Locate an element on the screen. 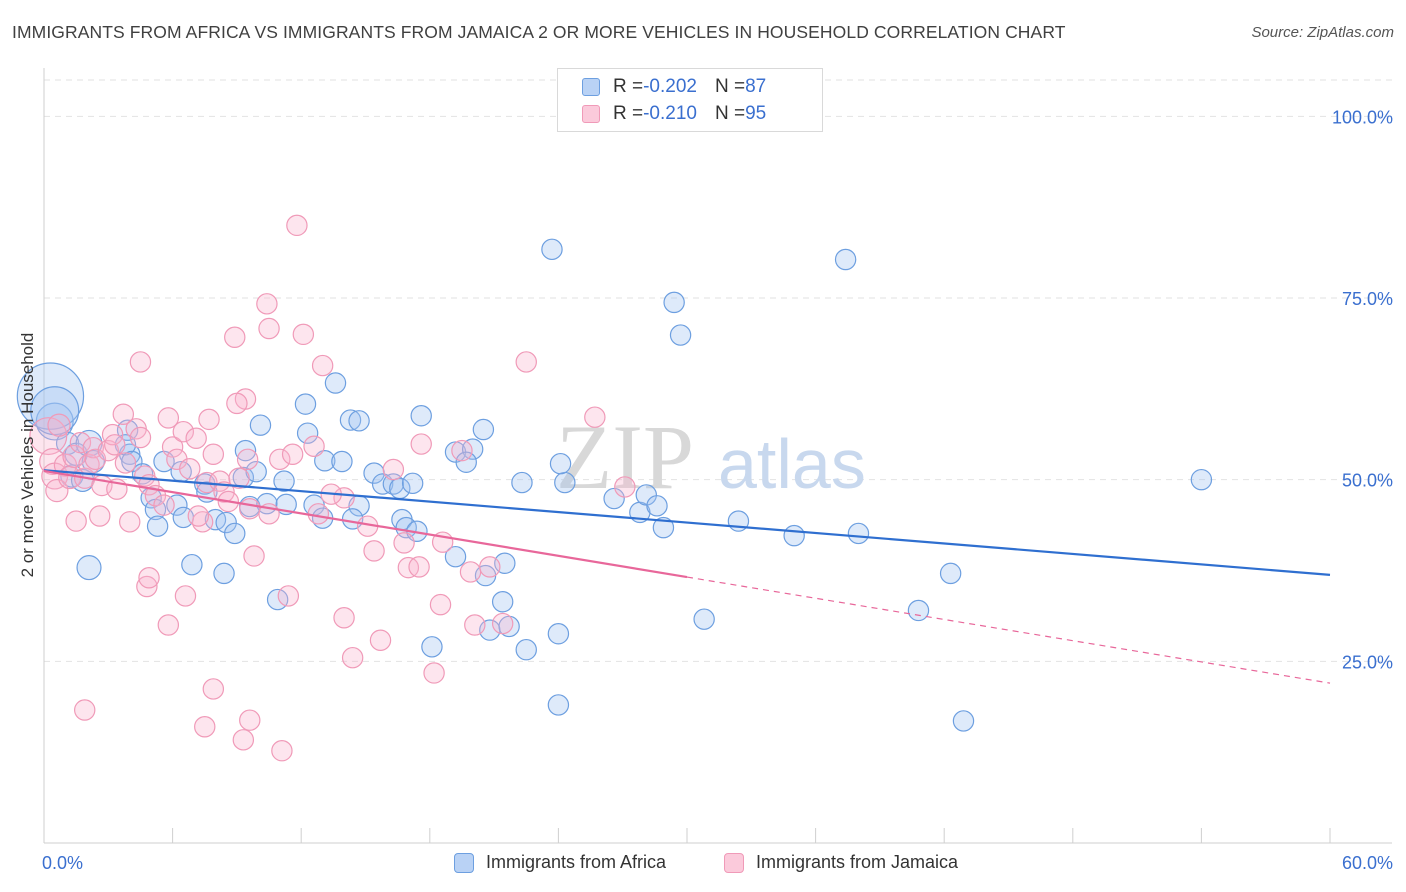 This screenshot has width=1406, height=892. trend-line-jamaica is located at coordinates (365, 524).